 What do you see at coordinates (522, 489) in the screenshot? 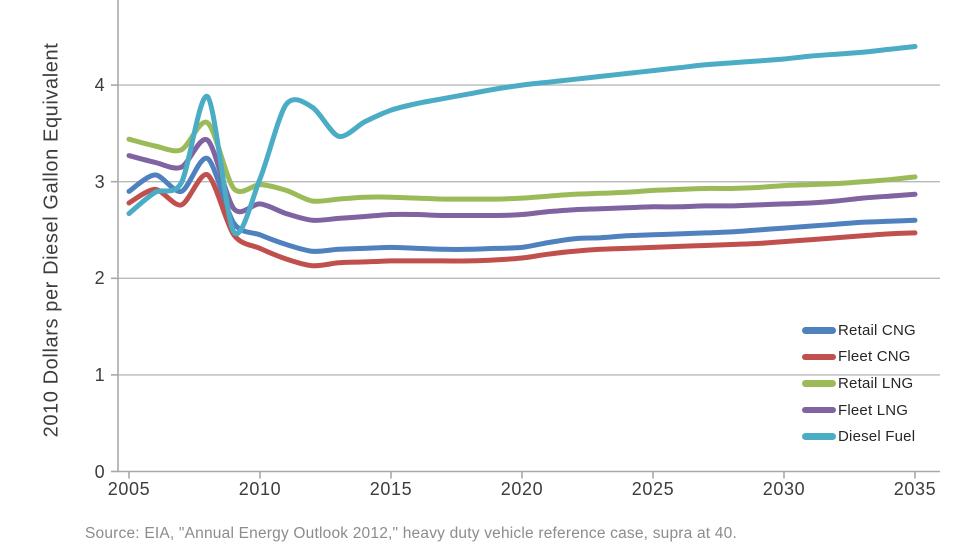
I see `x-tick-label-2020: 2020` at bounding box center [522, 489].